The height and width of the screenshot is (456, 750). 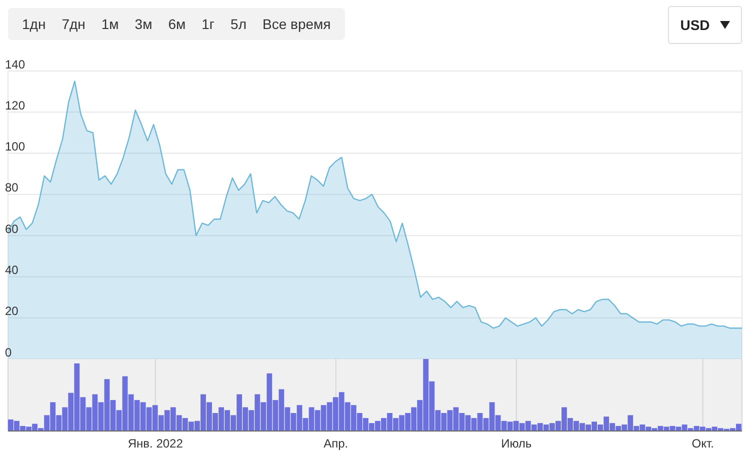 I want to click on text: USD, so click(x=695, y=25).